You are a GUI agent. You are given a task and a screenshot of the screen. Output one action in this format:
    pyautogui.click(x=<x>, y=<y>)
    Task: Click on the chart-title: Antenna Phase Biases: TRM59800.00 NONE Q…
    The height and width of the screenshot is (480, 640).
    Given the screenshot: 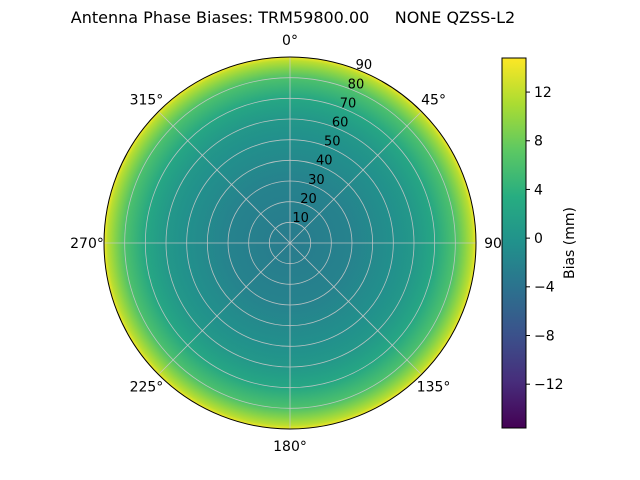 What is the action you would take?
    pyautogui.click(x=293, y=17)
    